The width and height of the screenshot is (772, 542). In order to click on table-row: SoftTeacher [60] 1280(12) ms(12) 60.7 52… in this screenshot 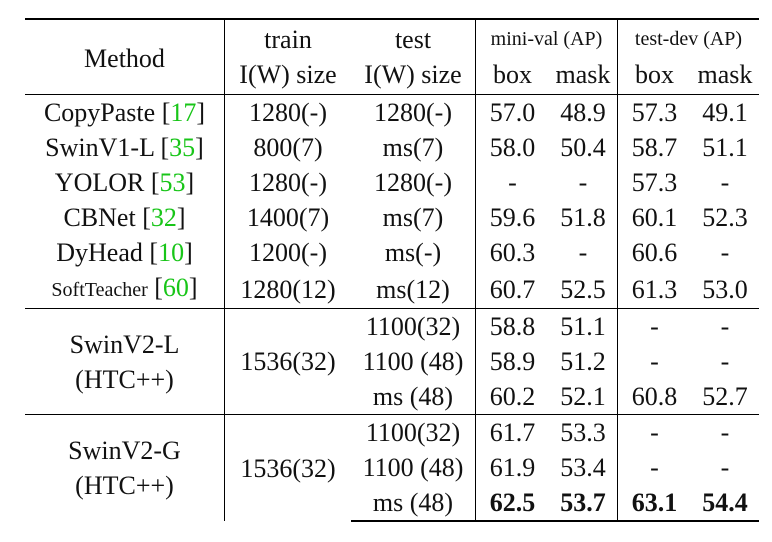, I will do `click(392, 289)`.